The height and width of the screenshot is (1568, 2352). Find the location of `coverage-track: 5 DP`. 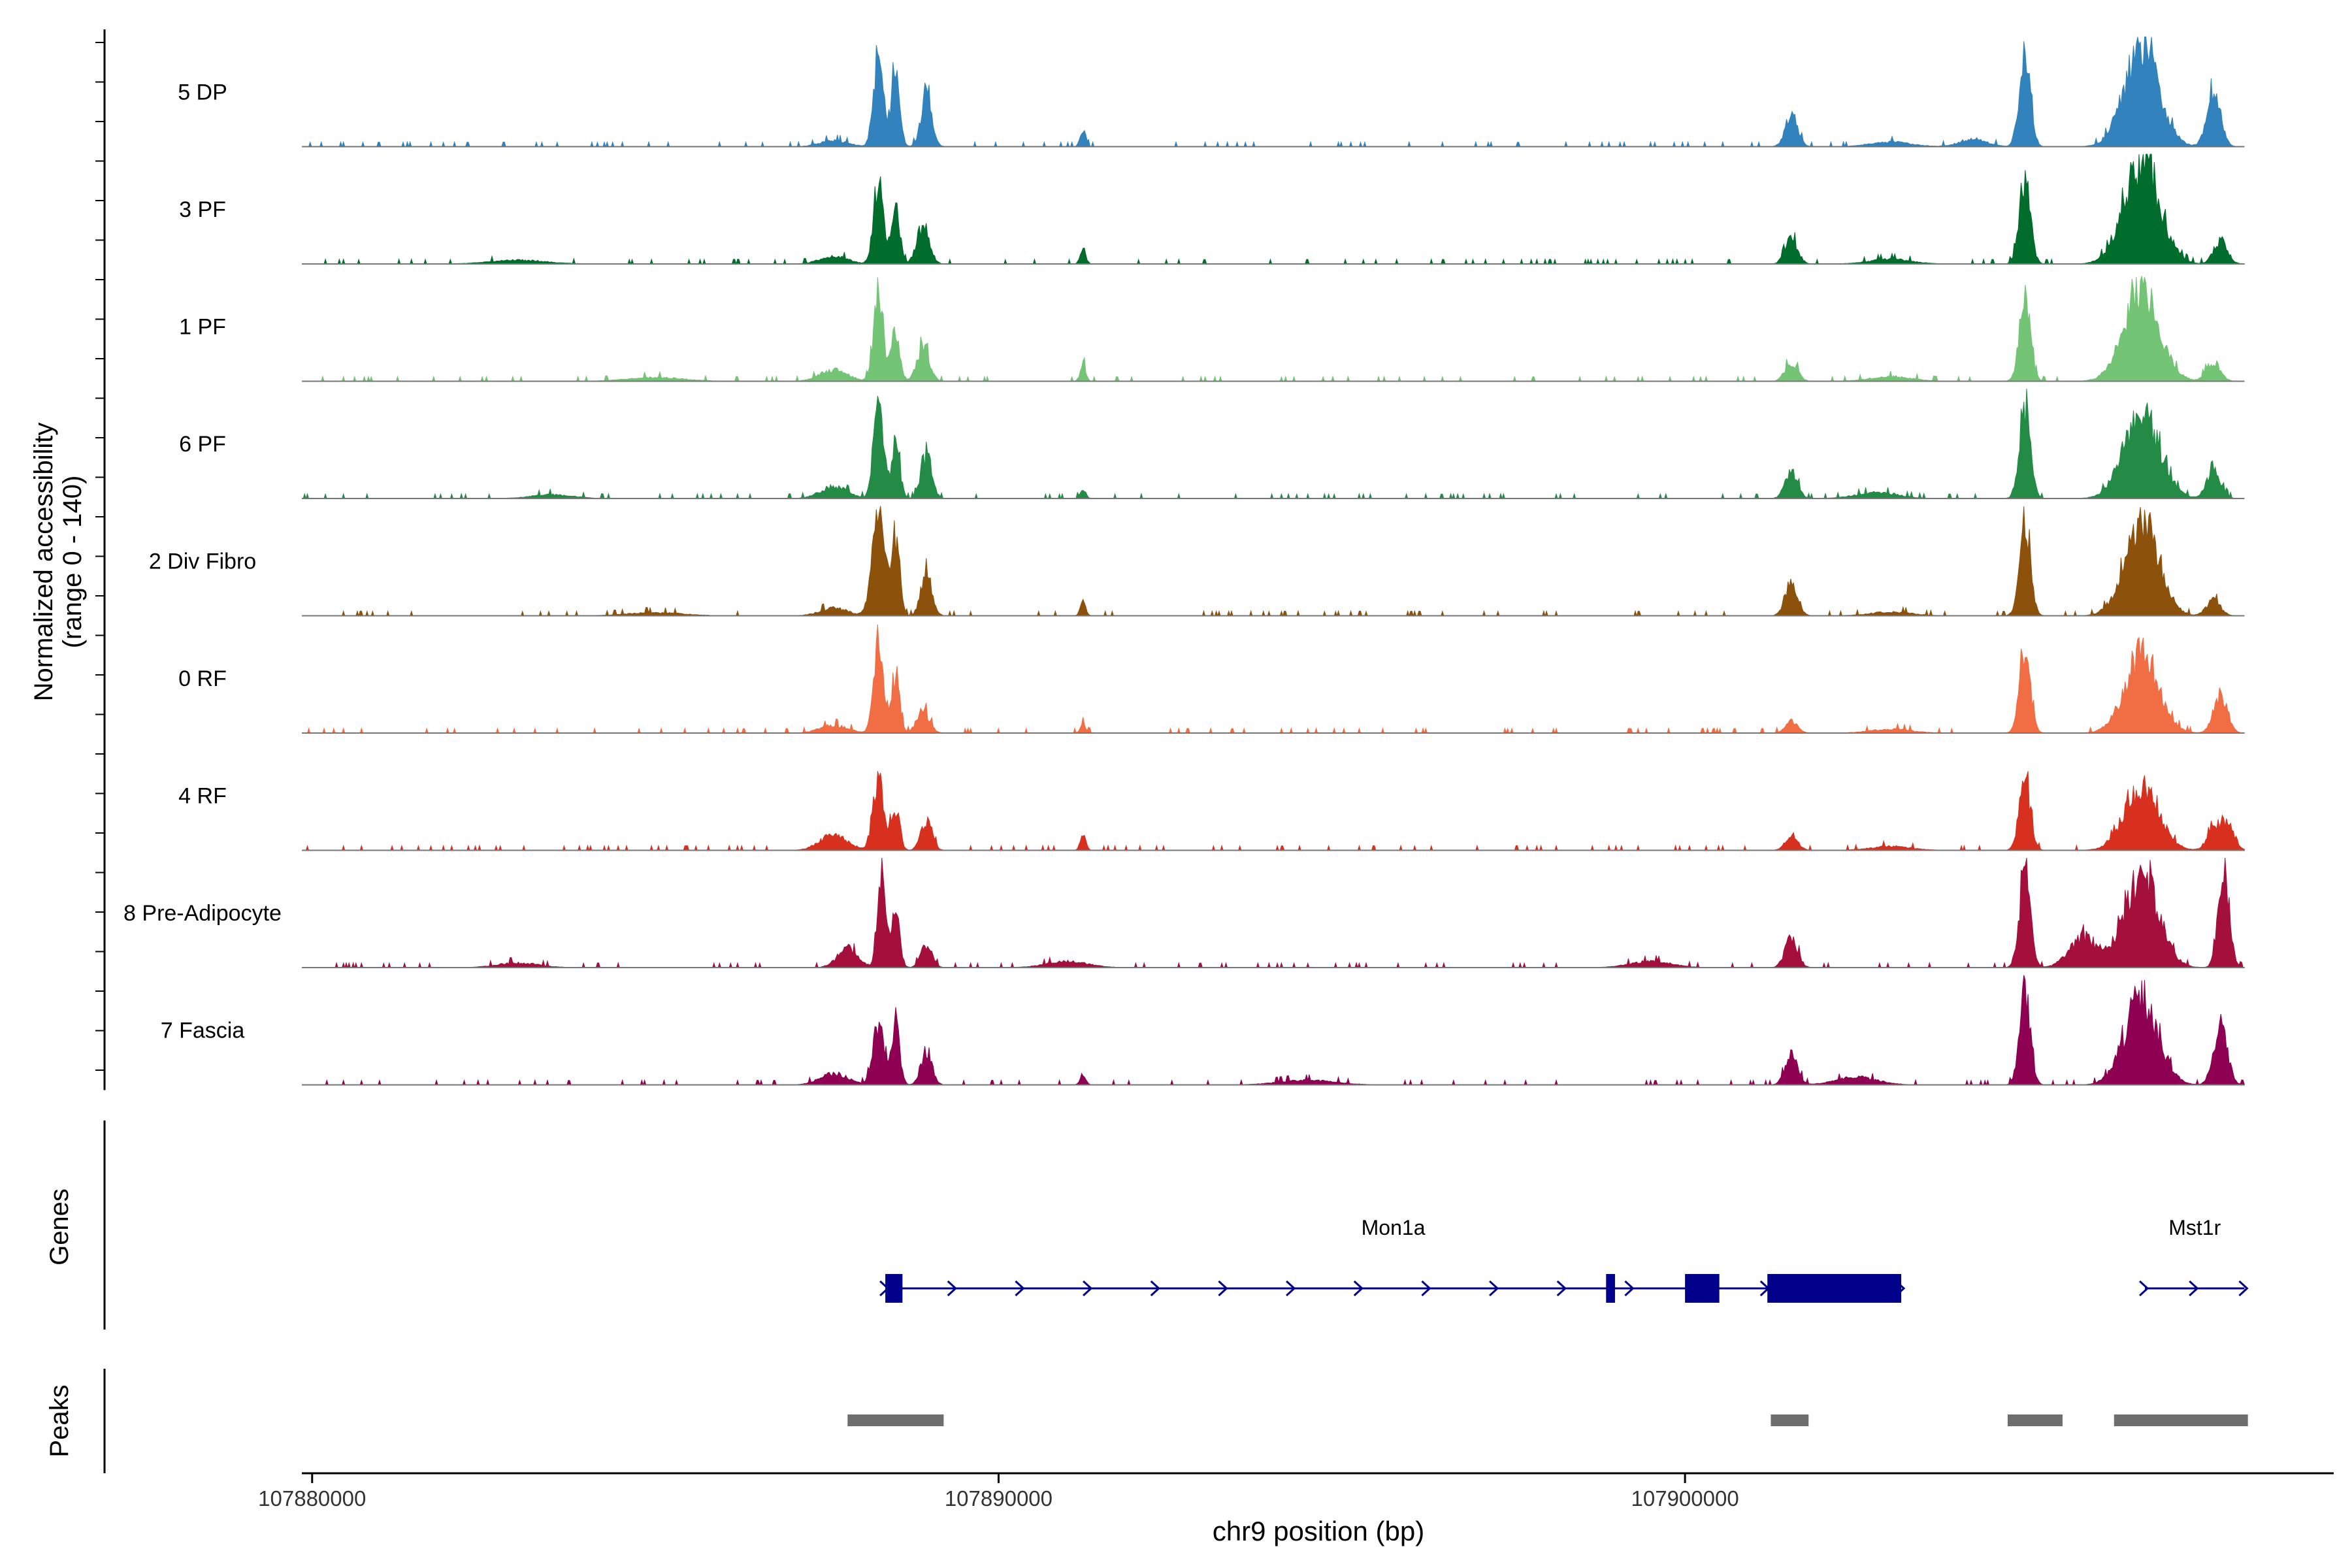

coverage-track: 5 DP is located at coordinates (1211, 92).